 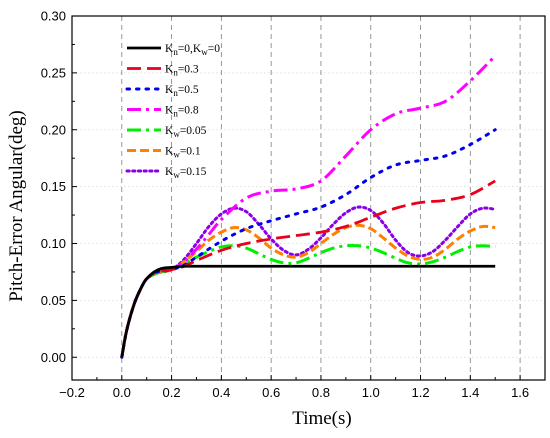 I want to click on x-tick-label: 0.2, so click(x=172, y=392).